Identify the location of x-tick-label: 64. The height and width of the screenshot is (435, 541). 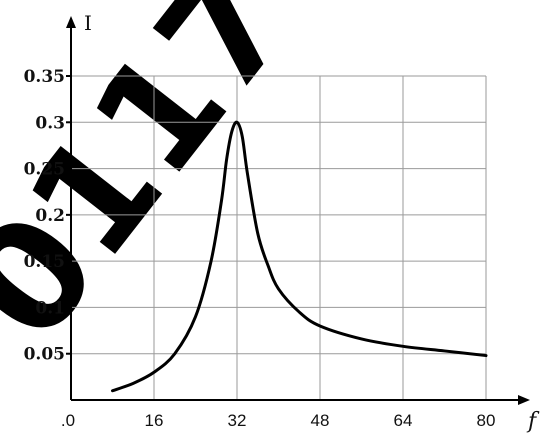
(403, 420).